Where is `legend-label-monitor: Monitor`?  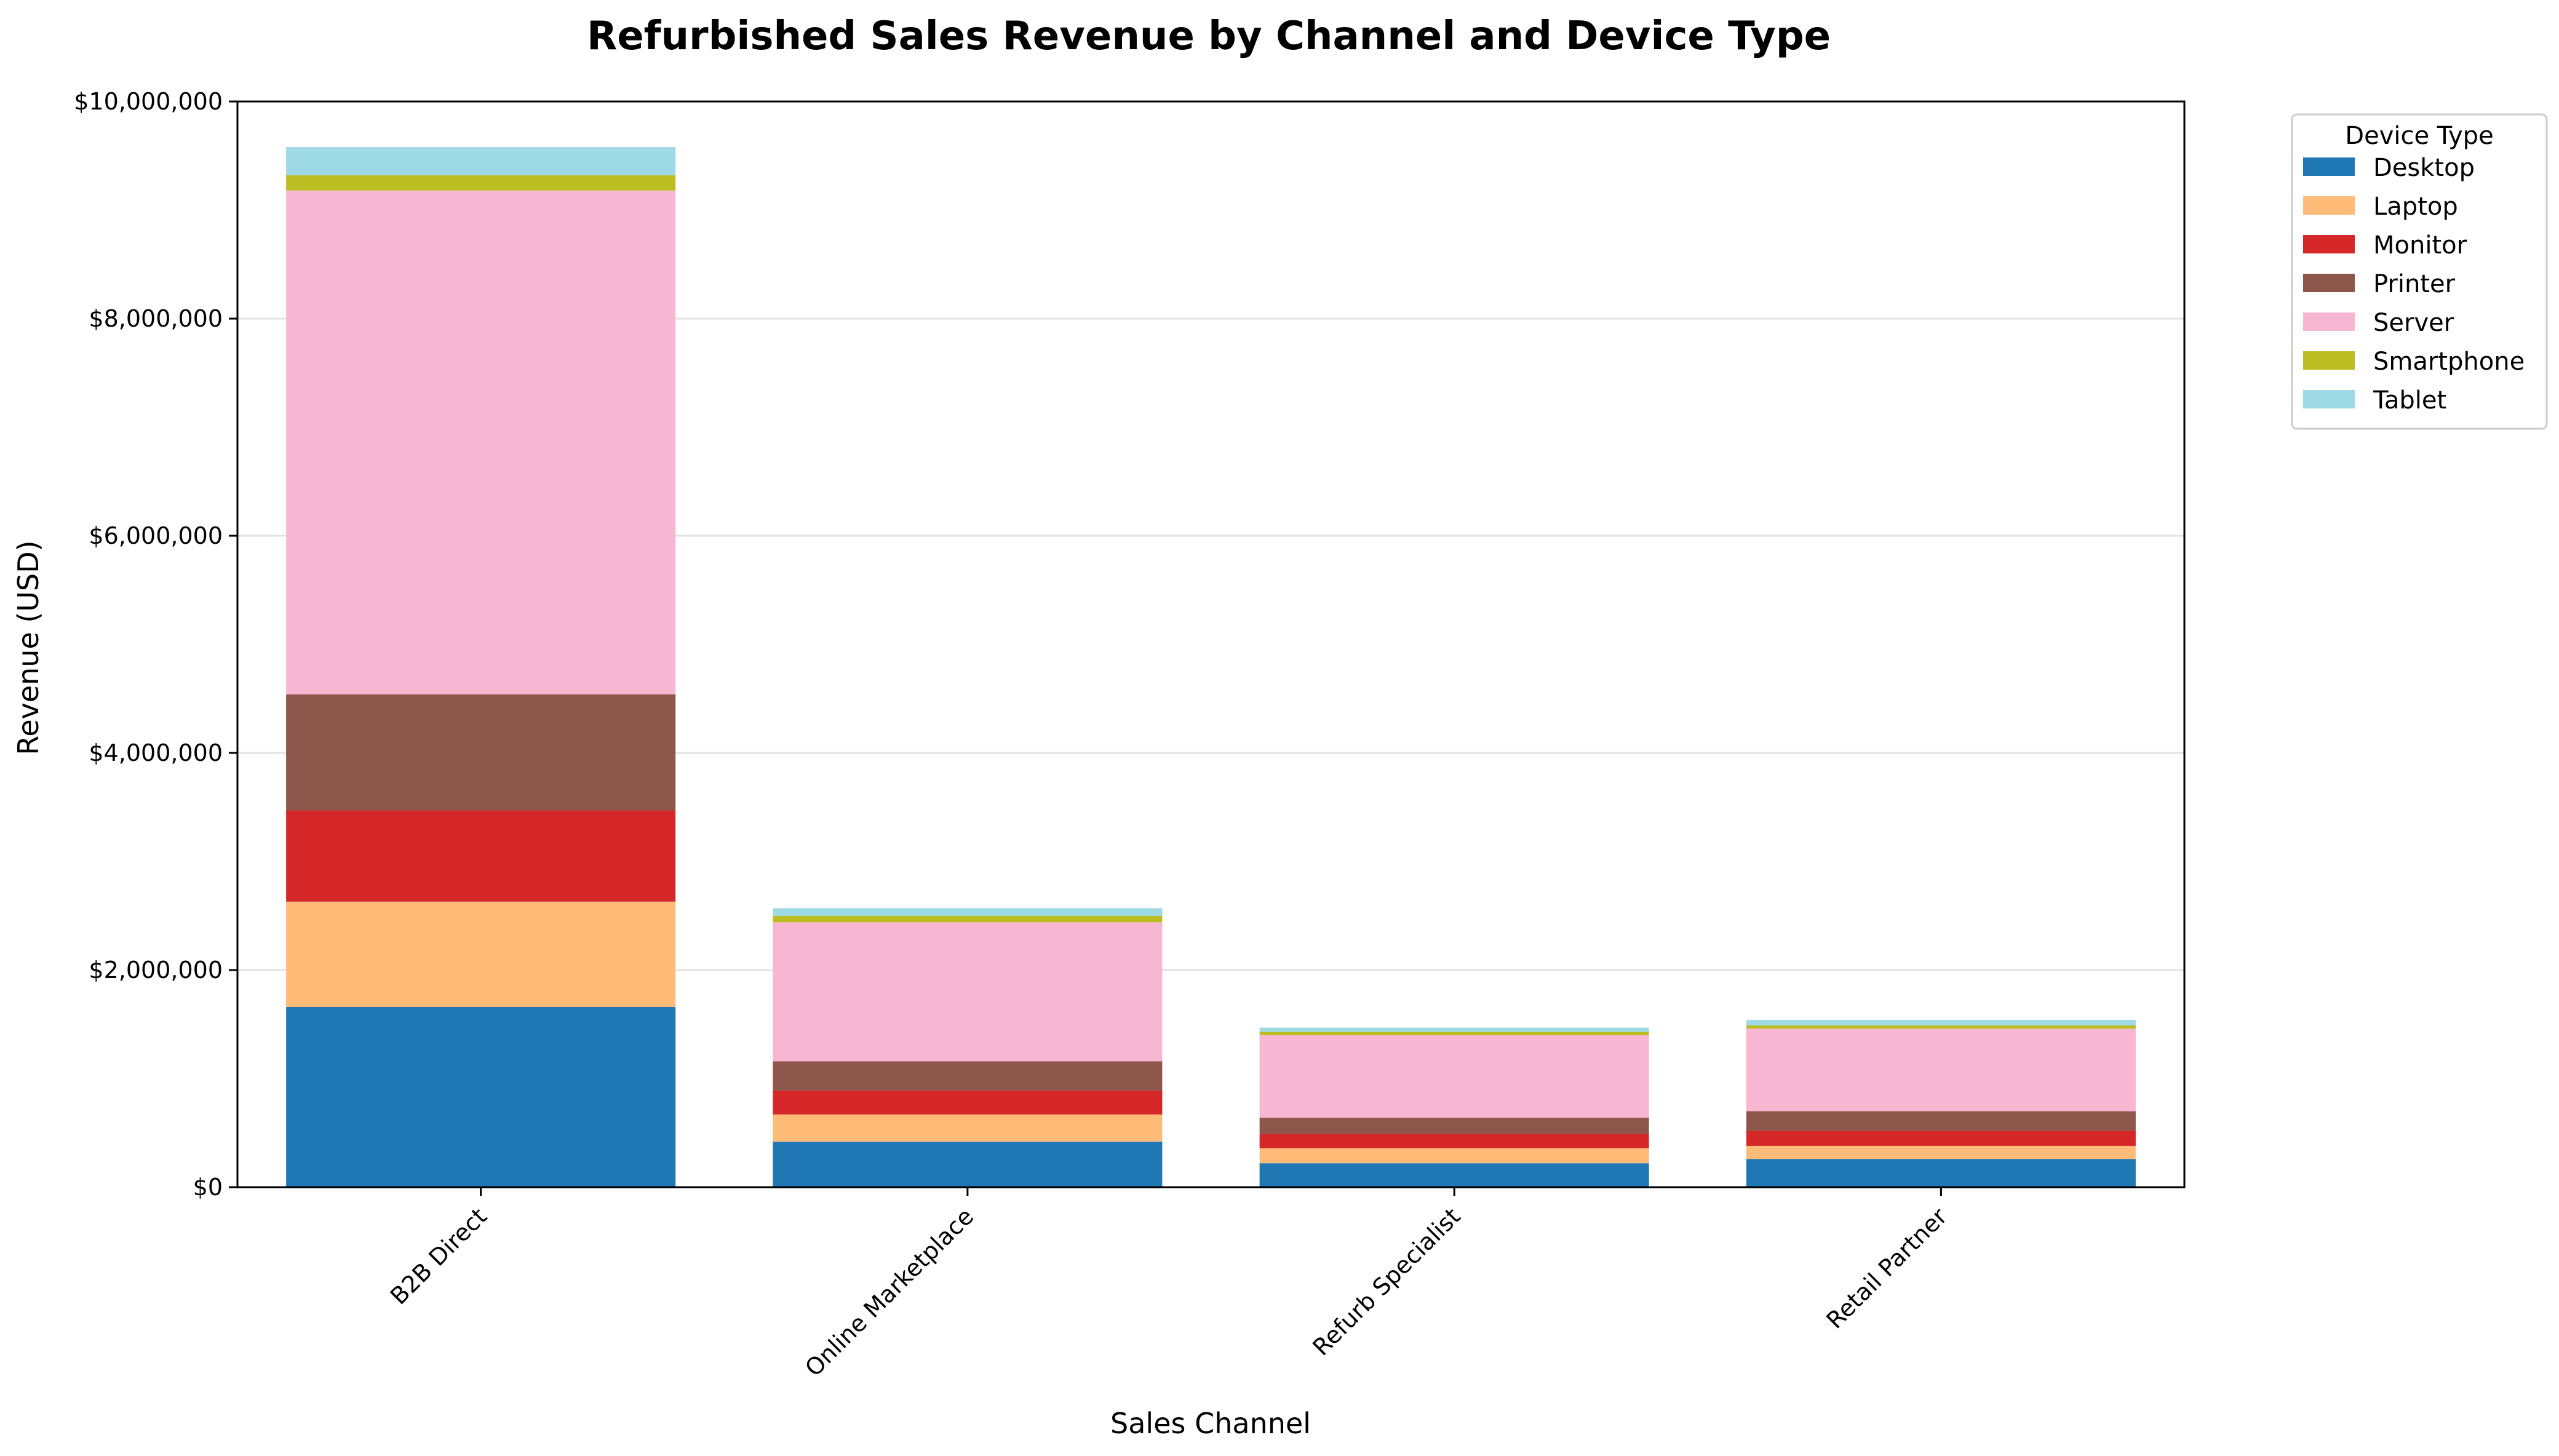
legend-label-monitor: Monitor is located at coordinates (2420, 246).